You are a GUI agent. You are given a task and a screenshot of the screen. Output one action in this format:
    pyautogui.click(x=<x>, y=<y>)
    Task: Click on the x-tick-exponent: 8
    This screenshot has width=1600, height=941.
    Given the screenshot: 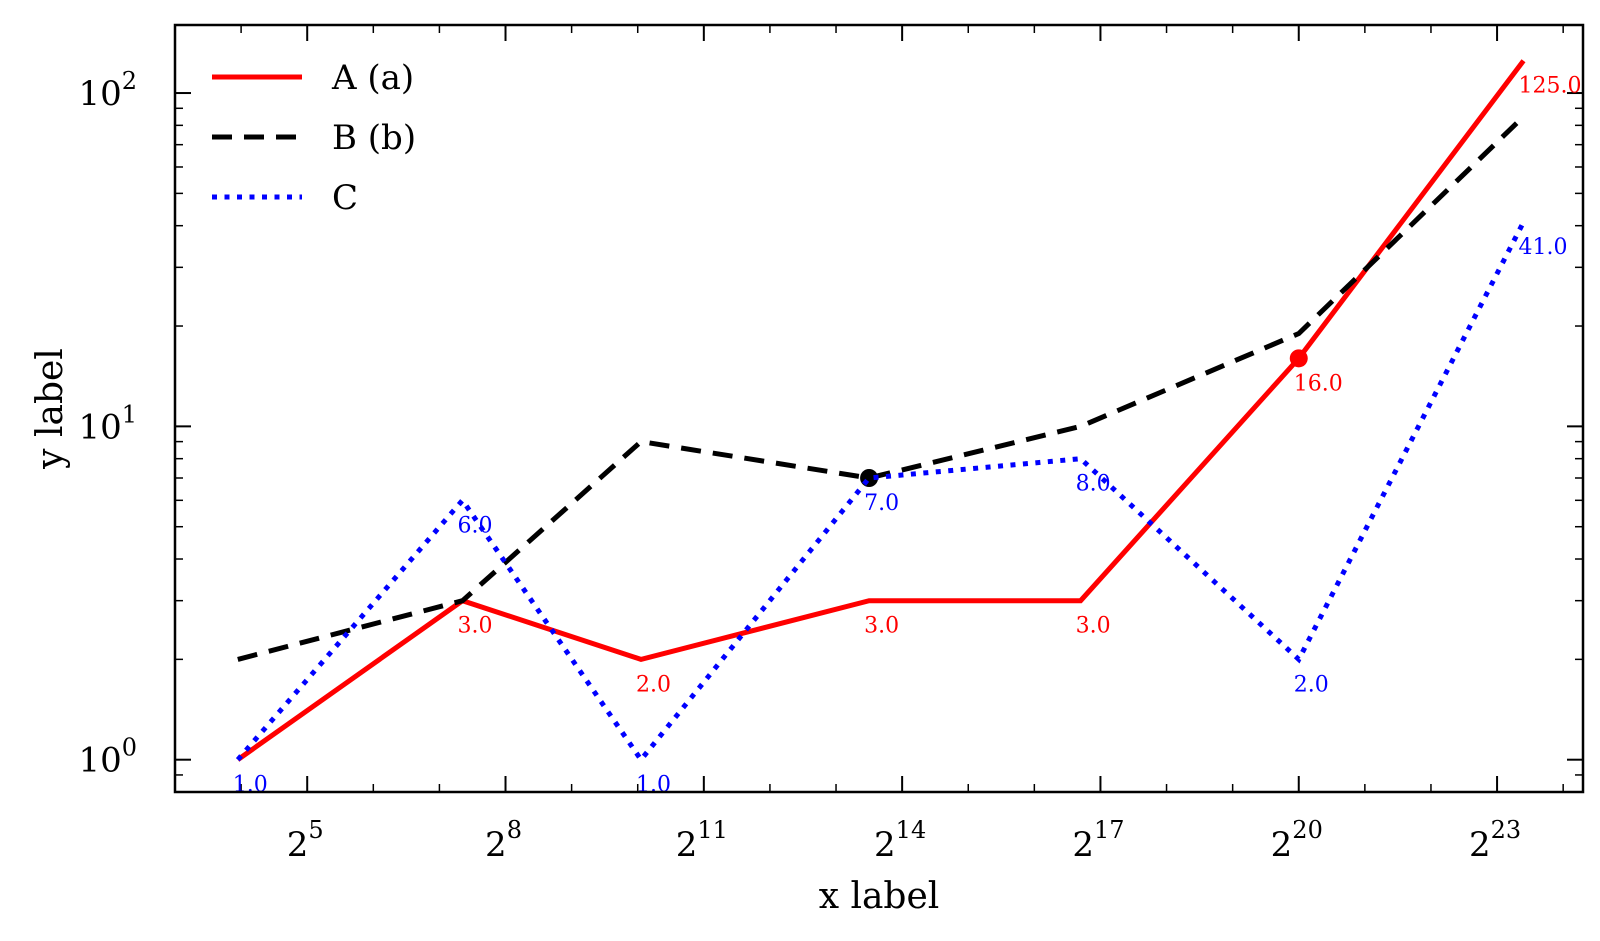 What is the action you would take?
    pyautogui.click(x=514, y=830)
    